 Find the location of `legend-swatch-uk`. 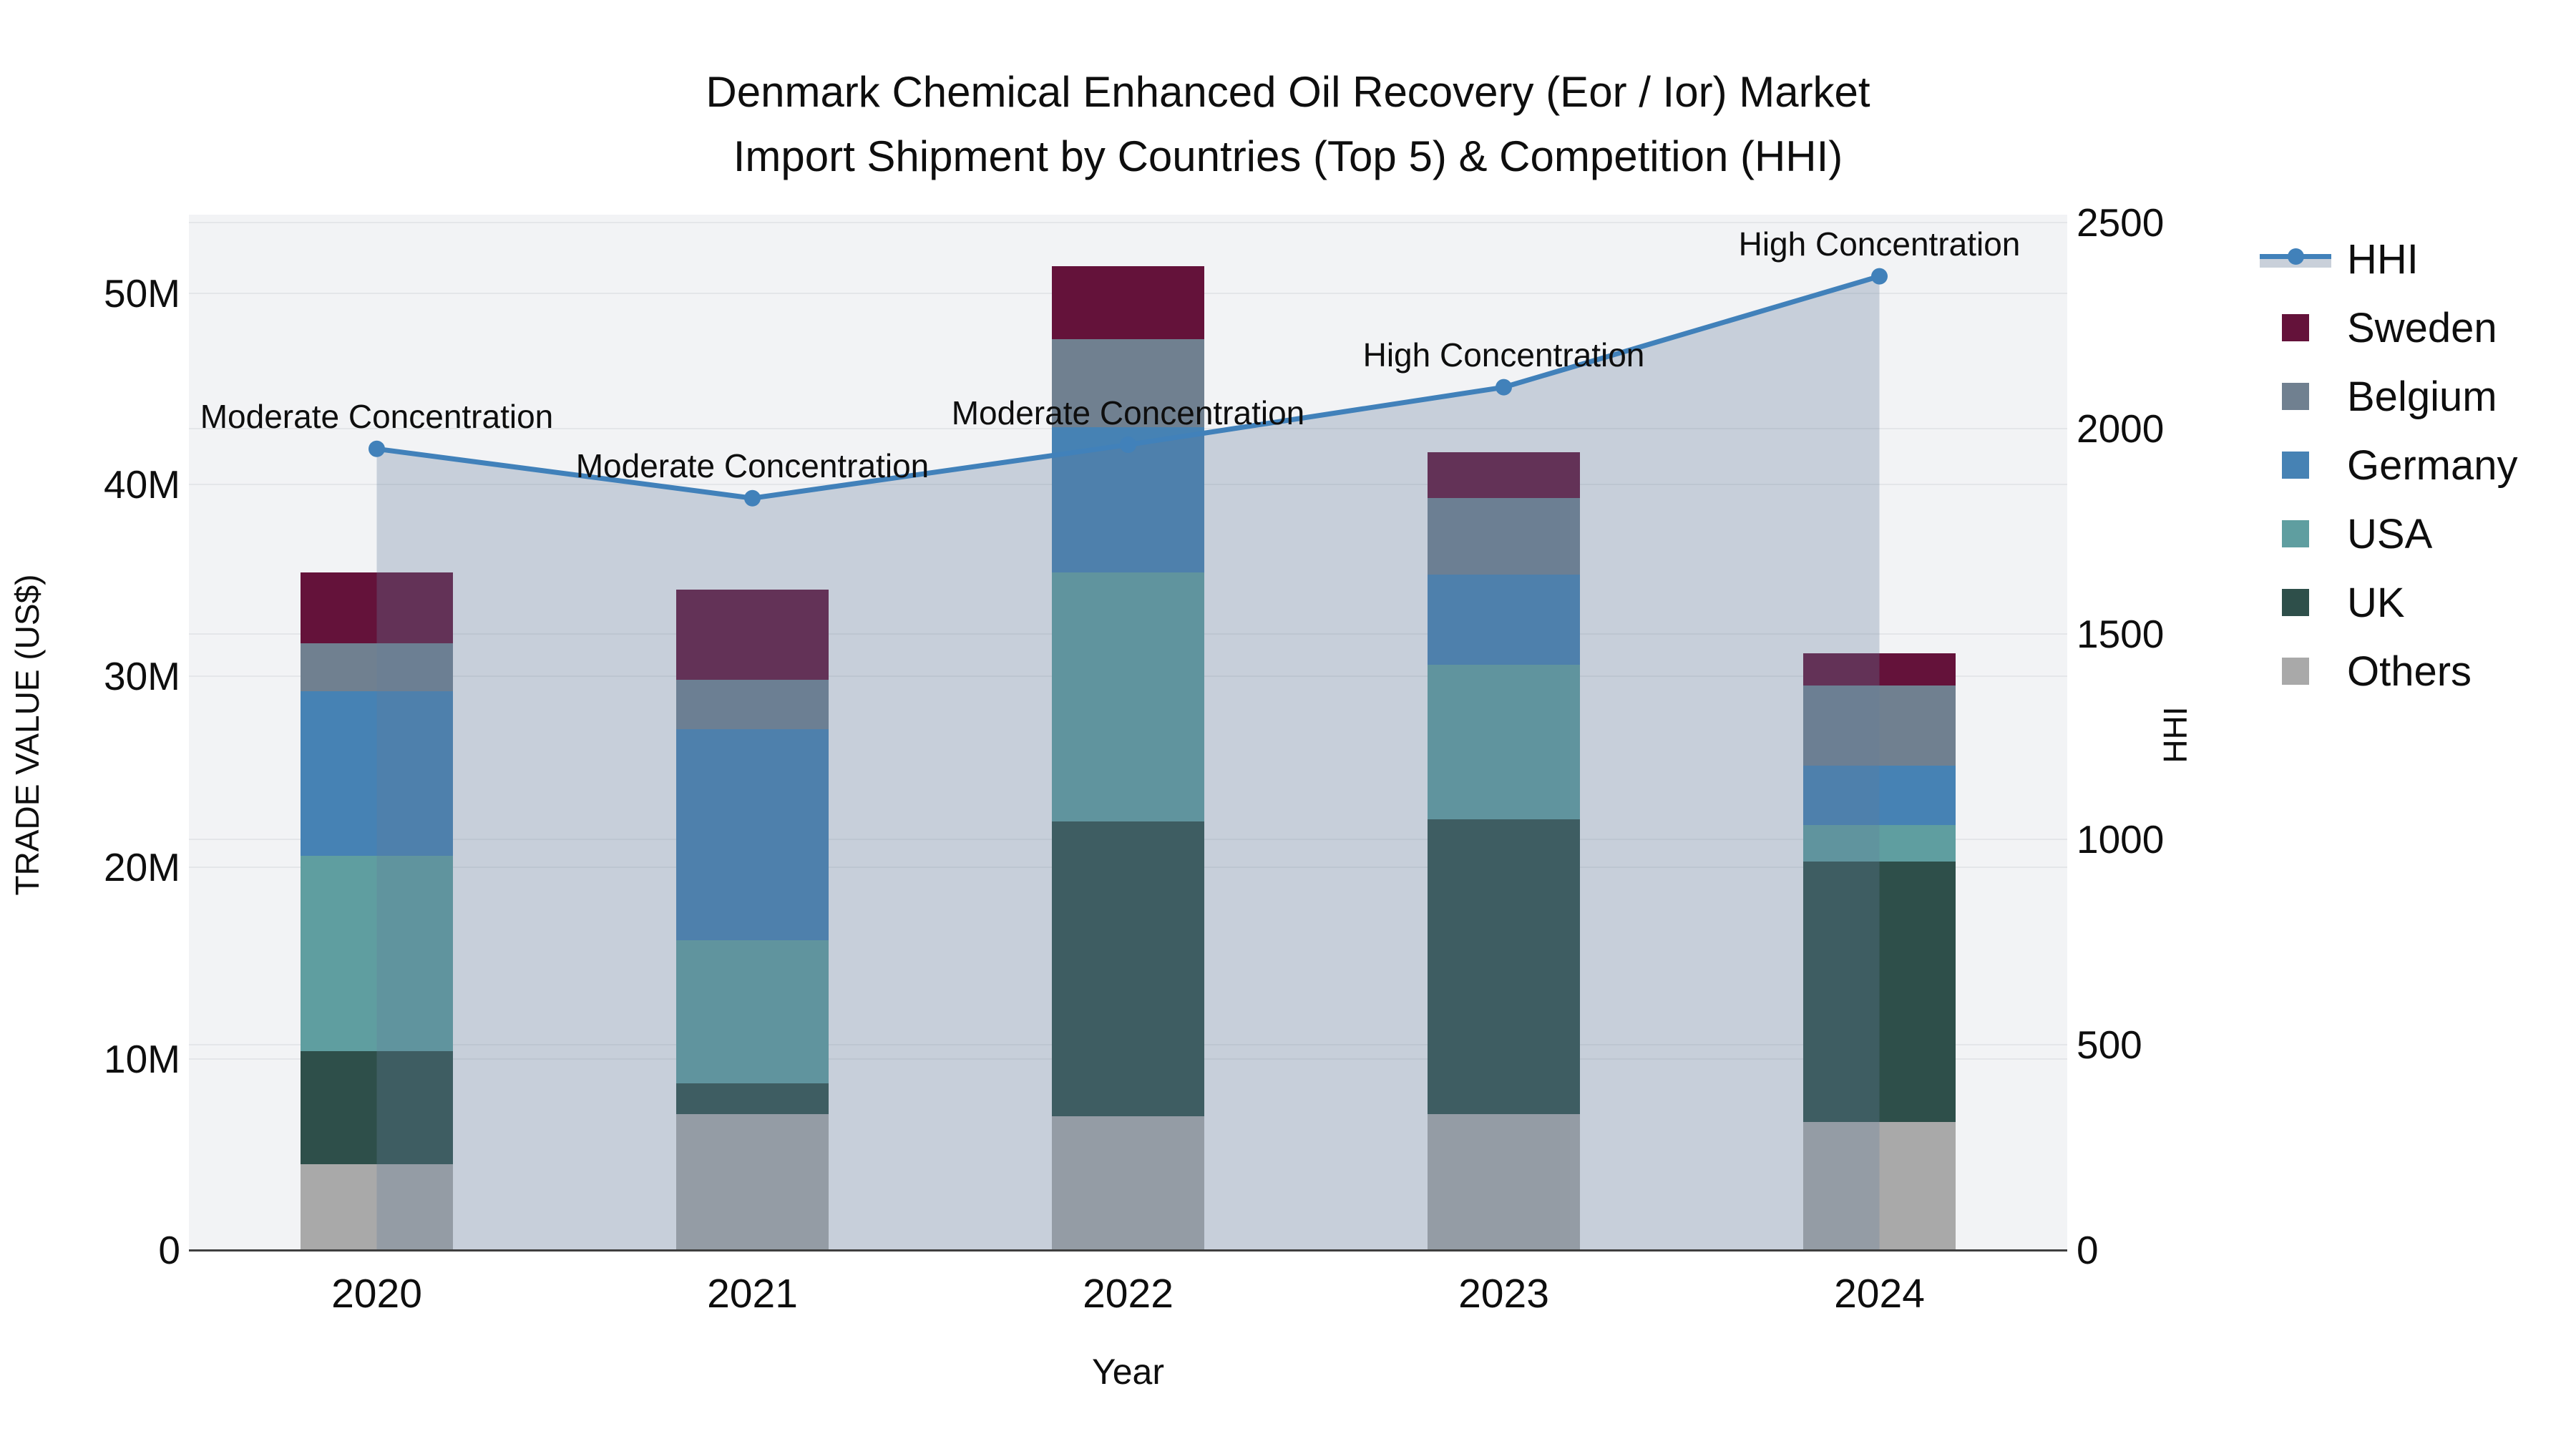

legend-swatch-uk is located at coordinates (2295, 602).